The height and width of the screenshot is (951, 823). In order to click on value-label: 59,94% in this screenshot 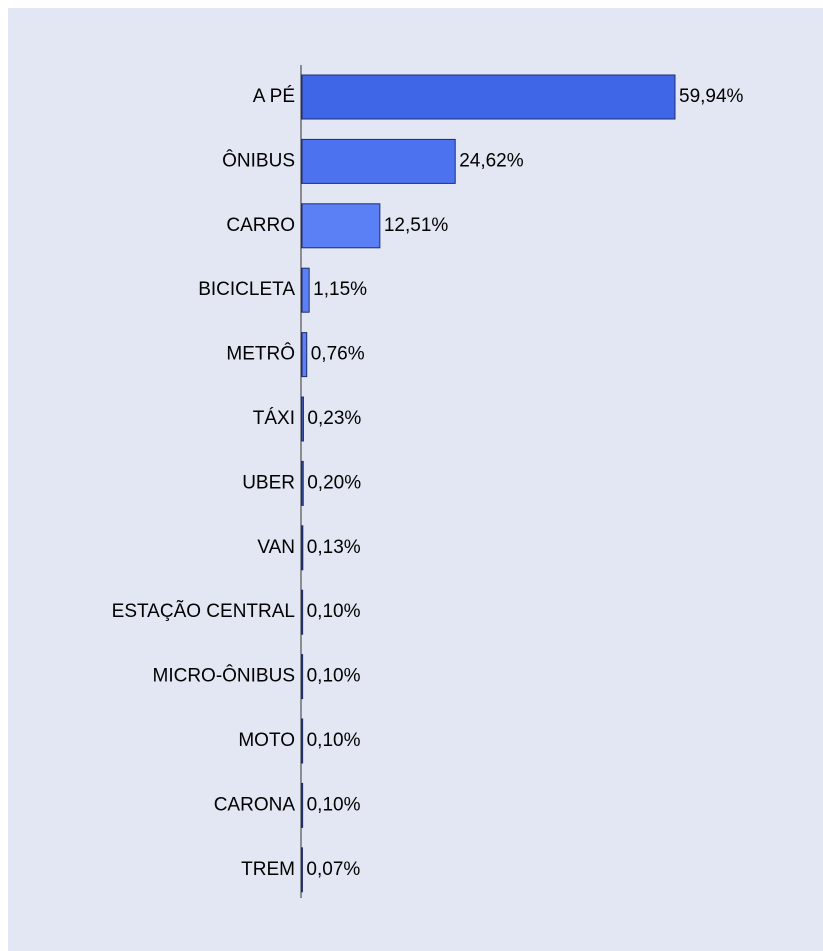, I will do `click(711, 96)`.